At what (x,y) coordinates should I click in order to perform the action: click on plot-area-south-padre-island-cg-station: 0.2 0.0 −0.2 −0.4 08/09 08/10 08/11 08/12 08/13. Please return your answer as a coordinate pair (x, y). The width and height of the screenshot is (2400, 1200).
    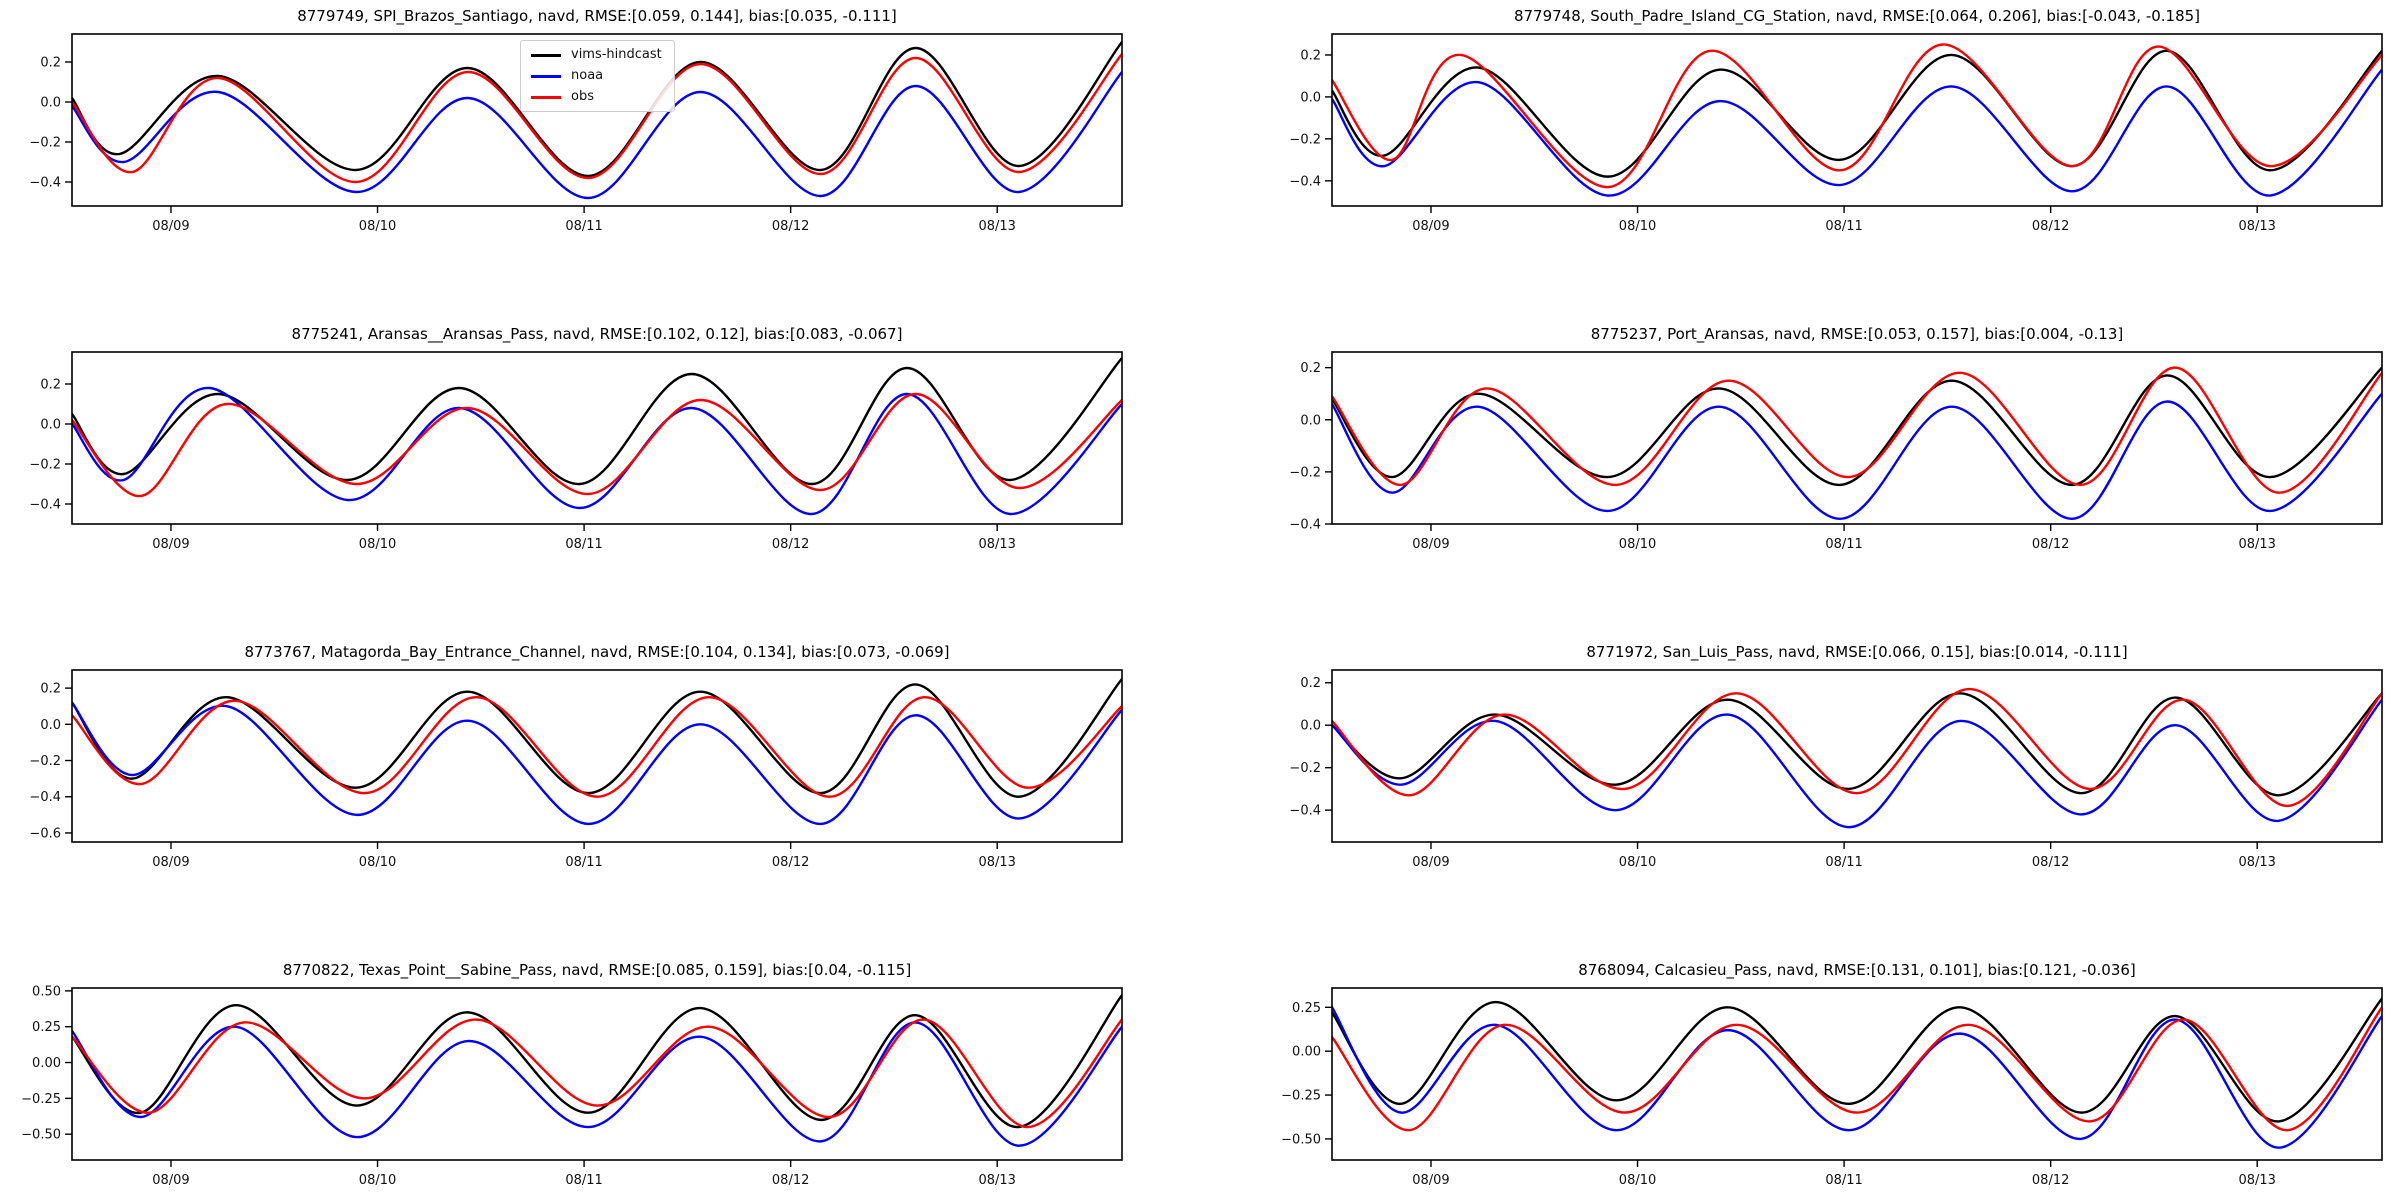
    Looking at the image, I should click on (1836, 133).